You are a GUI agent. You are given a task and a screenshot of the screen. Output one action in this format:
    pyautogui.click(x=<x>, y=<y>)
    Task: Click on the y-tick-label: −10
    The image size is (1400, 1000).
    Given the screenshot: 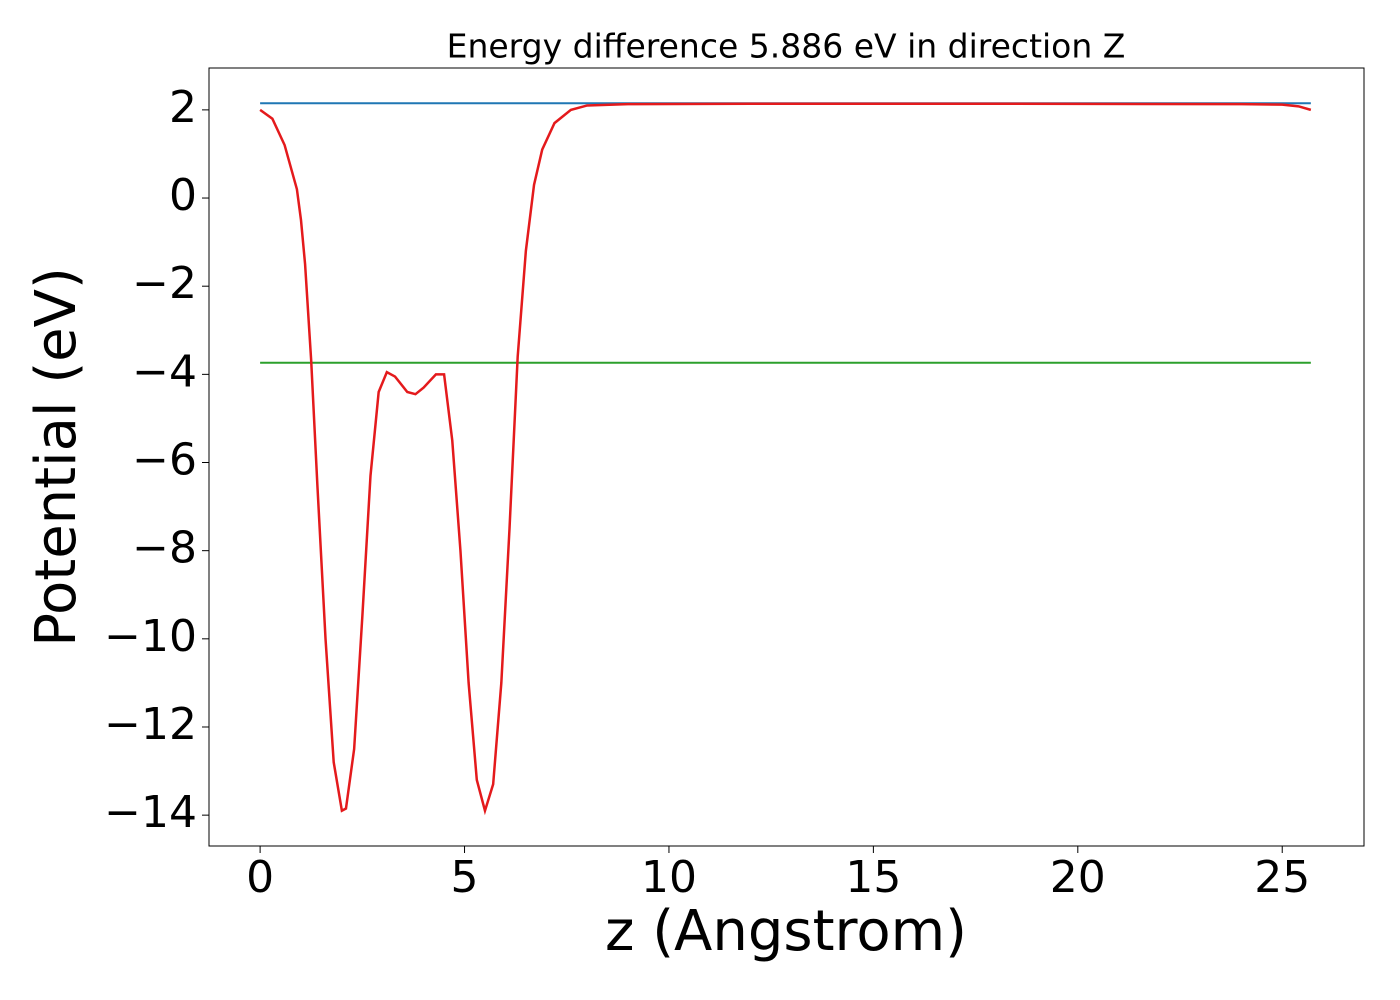 What is the action you would take?
    pyautogui.click(x=150, y=636)
    